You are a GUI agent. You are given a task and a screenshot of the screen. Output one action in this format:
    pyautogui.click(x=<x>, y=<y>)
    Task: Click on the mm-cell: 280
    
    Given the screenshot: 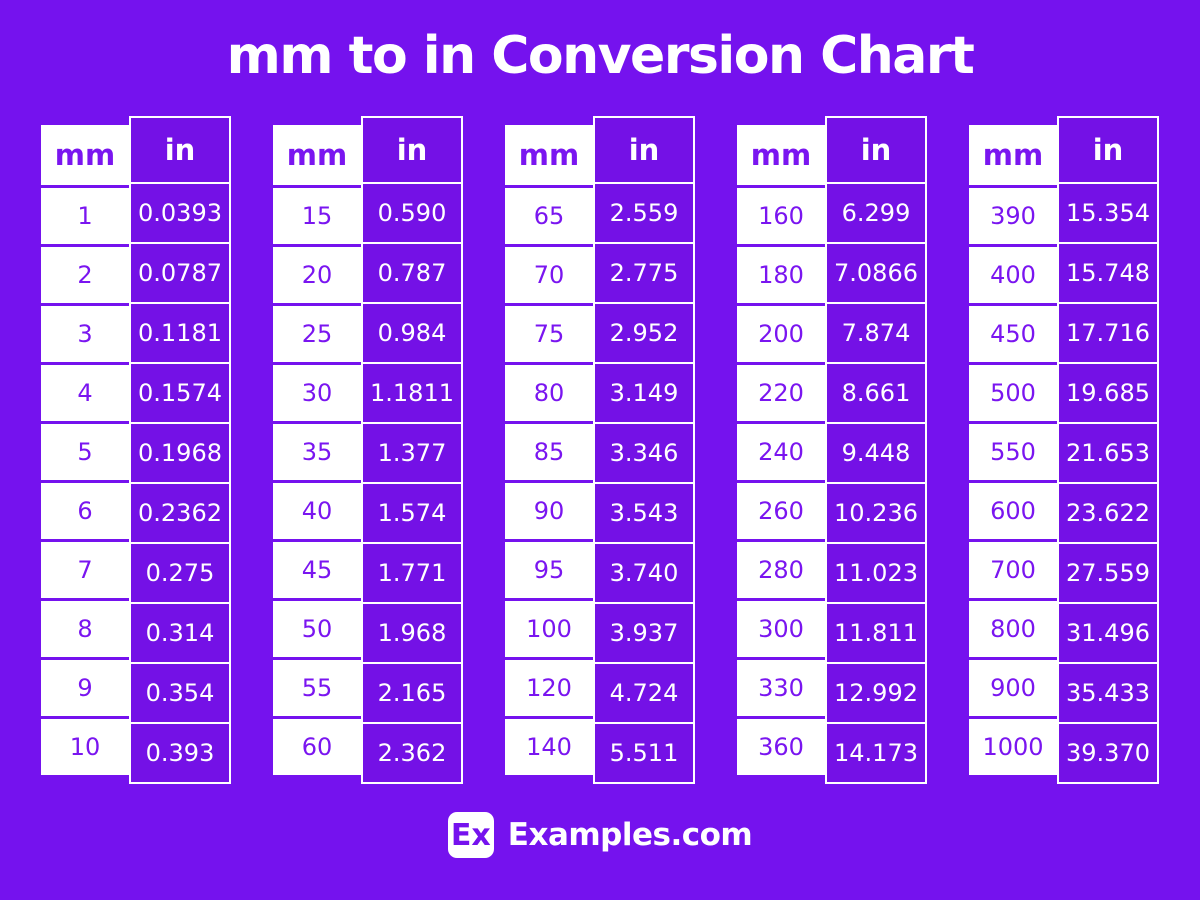 What is the action you would take?
    pyautogui.click(x=781, y=570)
    